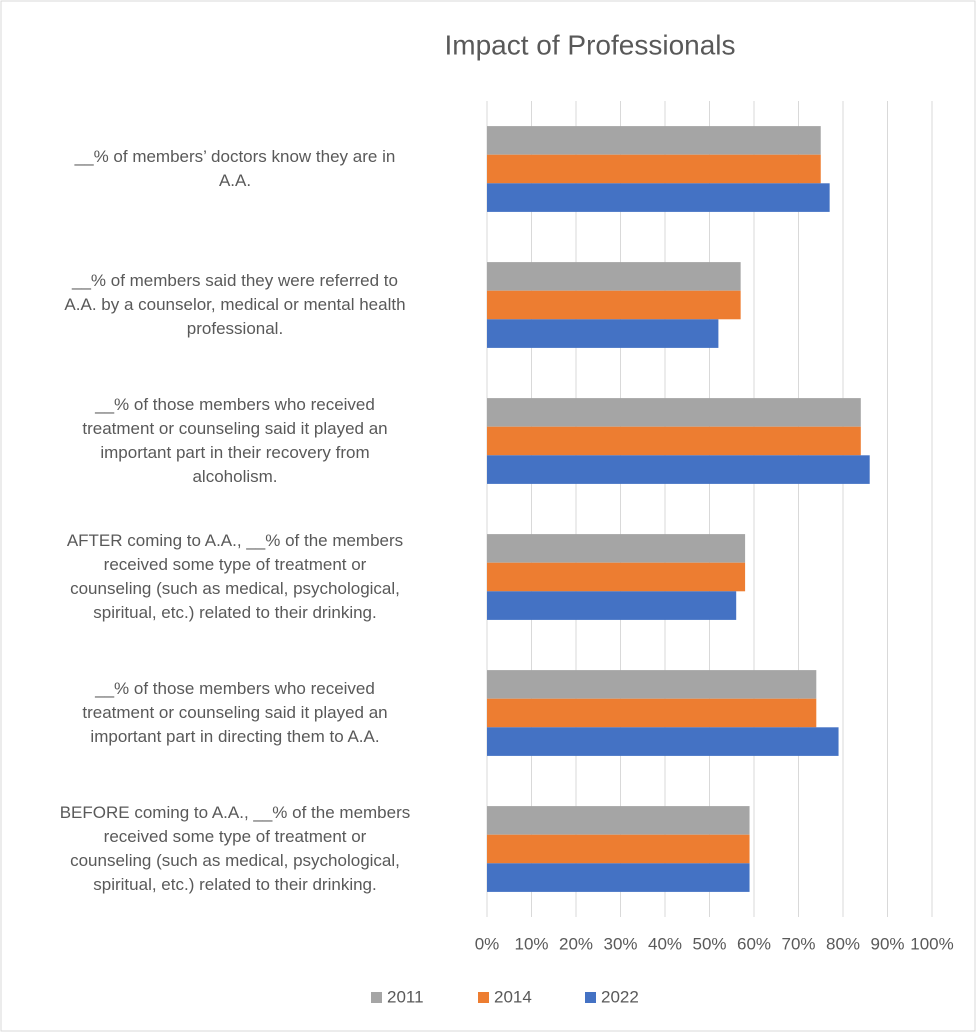 The height and width of the screenshot is (1033, 977). I want to click on legend-label: 2022, so click(620, 996).